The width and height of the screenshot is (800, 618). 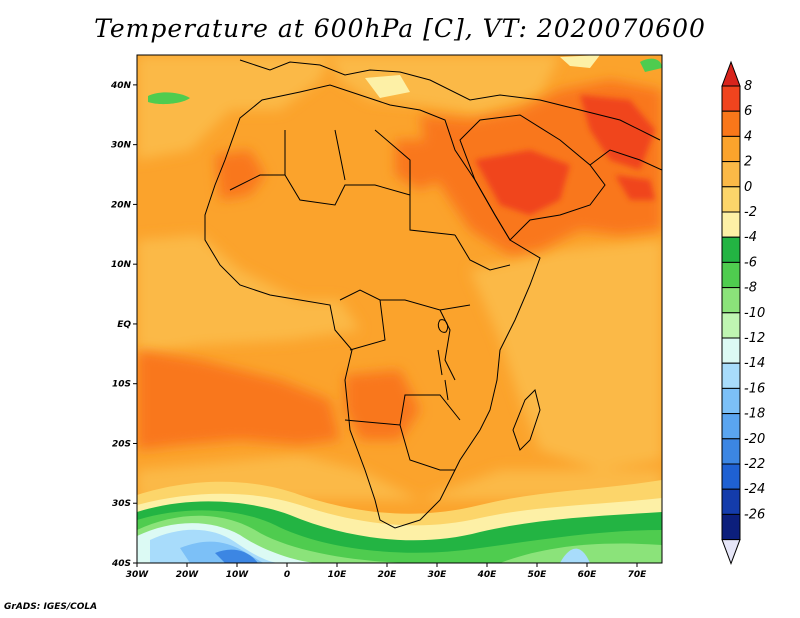 I want to click on lat-tick-label: 20S, so click(x=121, y=444).